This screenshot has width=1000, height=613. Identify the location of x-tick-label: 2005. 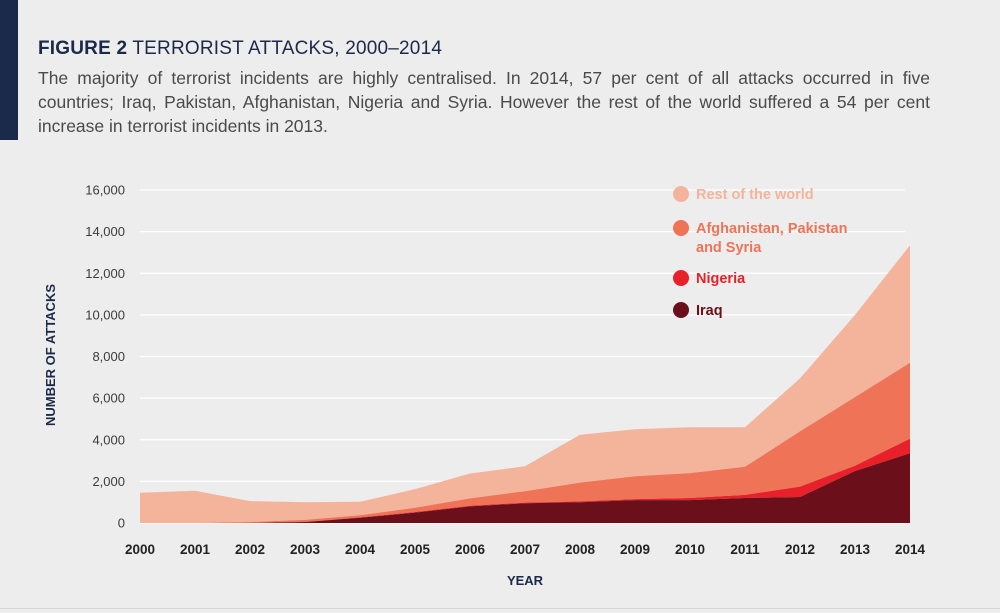
(415, 549).